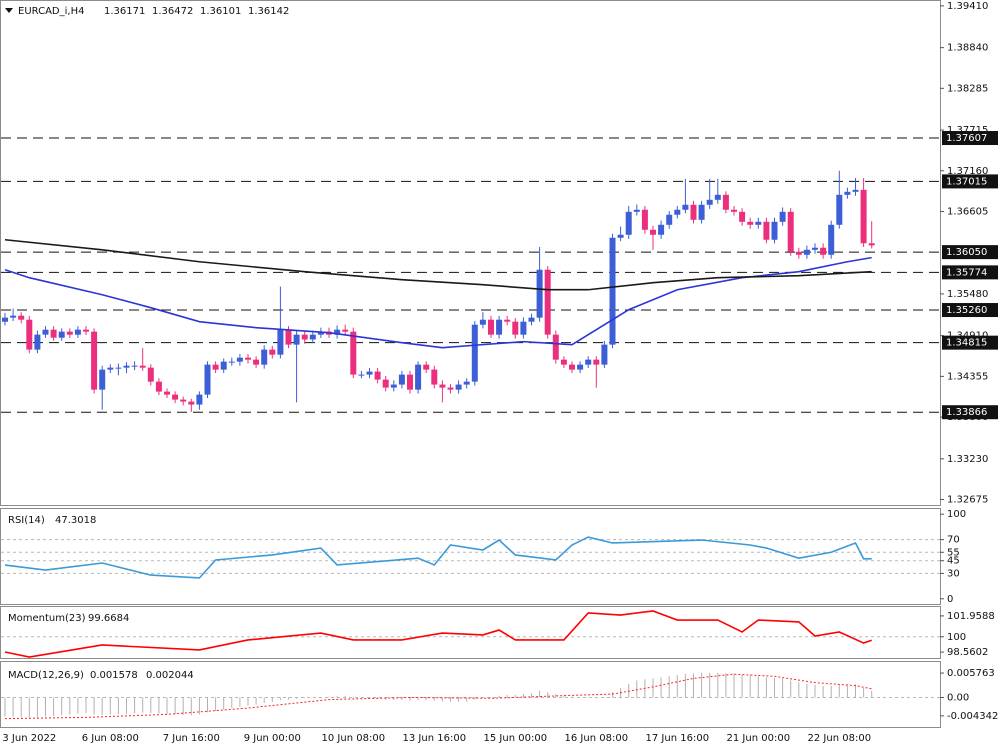 This screenshot has height=750, width=1000. What do you see at coordinates (51, 11) in the screenshot?
I see `symbol: EURCAD_i,H4` at bounding box center [51, 11].